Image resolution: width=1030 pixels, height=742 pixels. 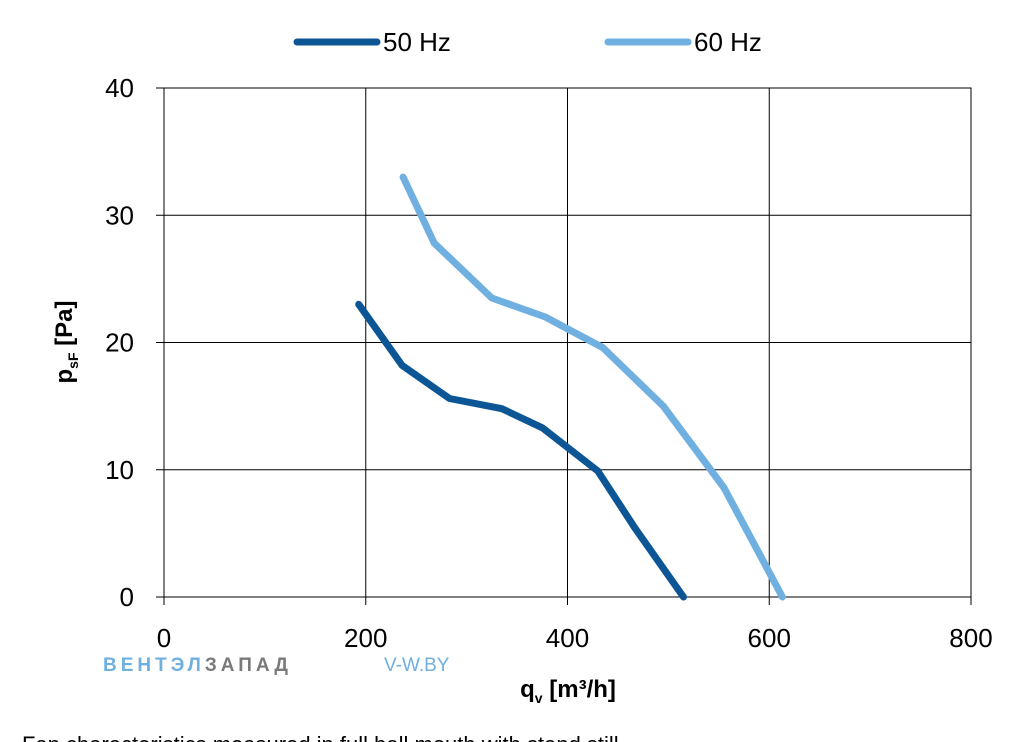 What do you see at coordinates (64, 326) in the screenshot?
I see `y-axis-title-tail: [Pa]` at bounding box center [64, 326].